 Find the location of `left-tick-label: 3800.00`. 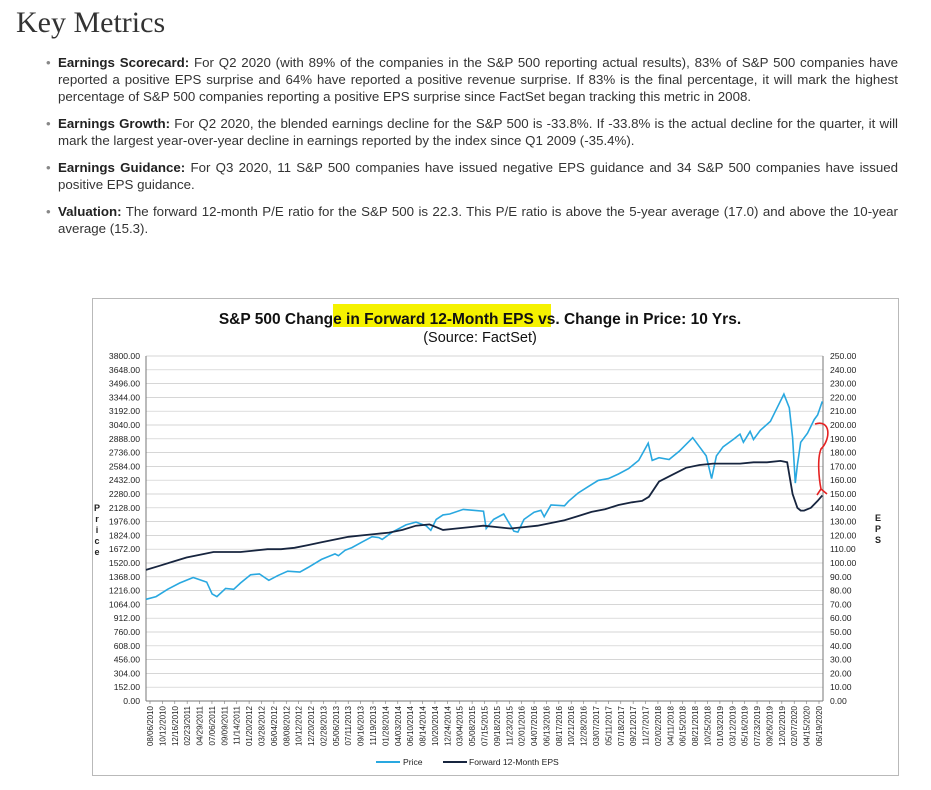

left-tick-label: 3800.00 is located at coordinates (124, 356).